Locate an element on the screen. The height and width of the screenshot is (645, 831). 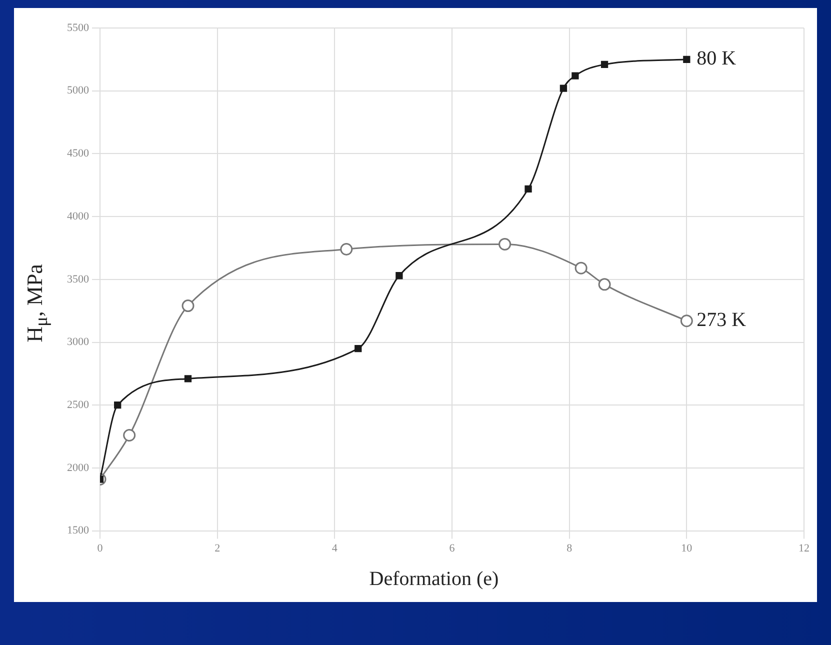
x-tick-label: 0 is located at coordinates (100, 548).